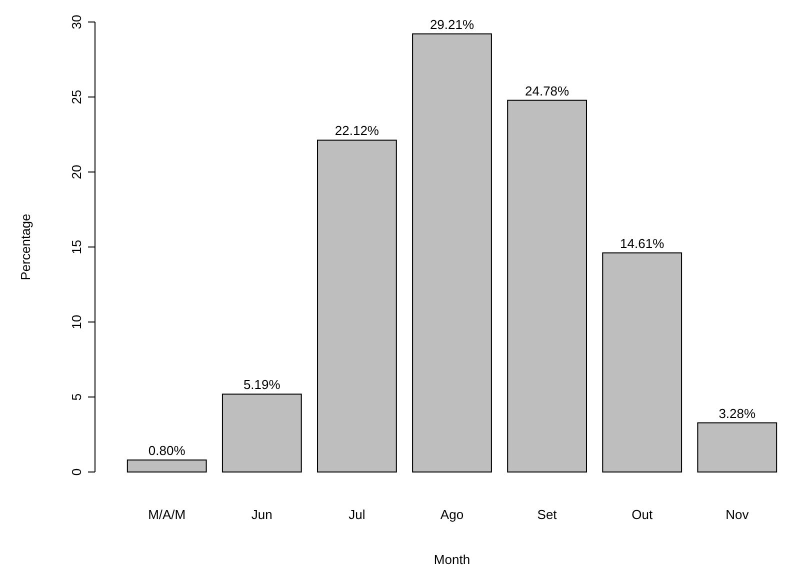 The width and height of the screenshot is (797, 579). I want to click on x-tick-label: M/A/M, so click(167, 514).